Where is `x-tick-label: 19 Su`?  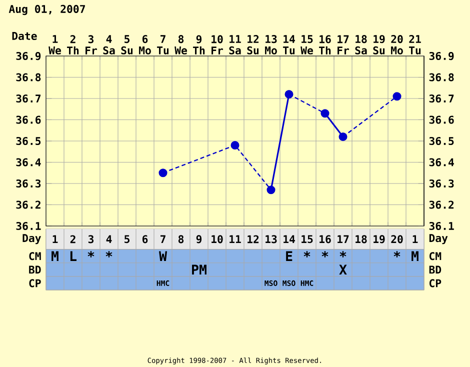
x-tick-label: 19 Su is located at coordinates (379, 44).